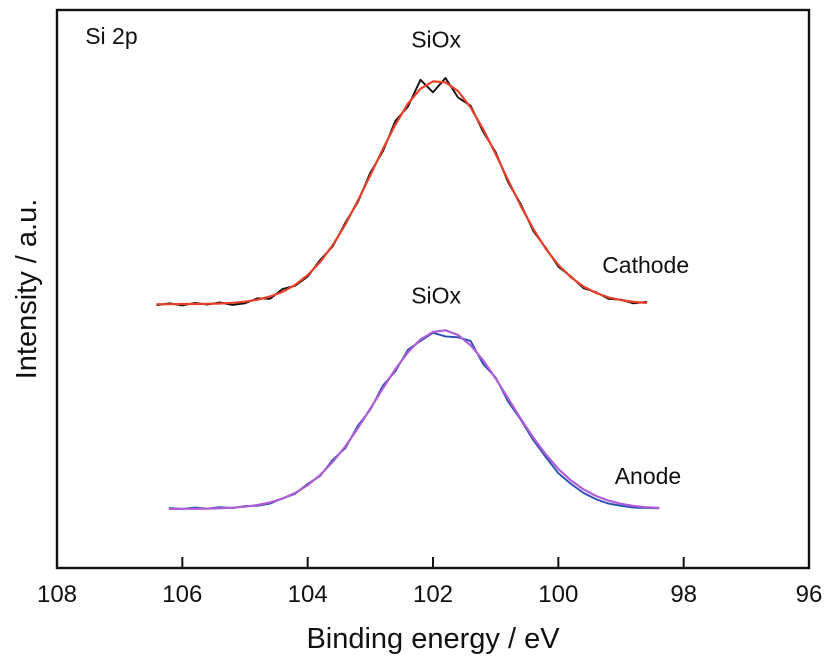 The image size is (827, 664). What do you see at coordinates (57, 594) in the screenshot?
I see `x-tick-label: 108` at bounding box center [57, 594].